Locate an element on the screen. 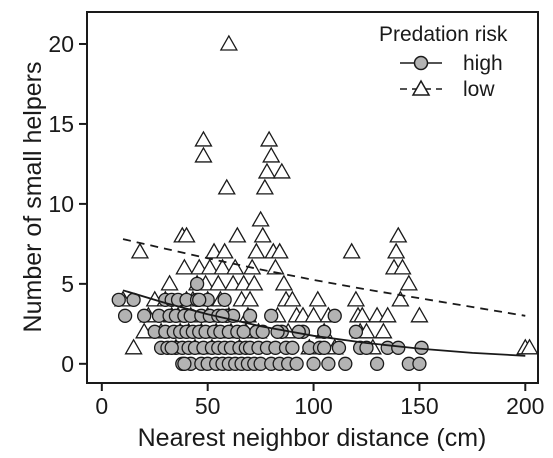 This screenshot has width=553, height=458. x-tick-label: 0 is located at coordinates (101, 406).